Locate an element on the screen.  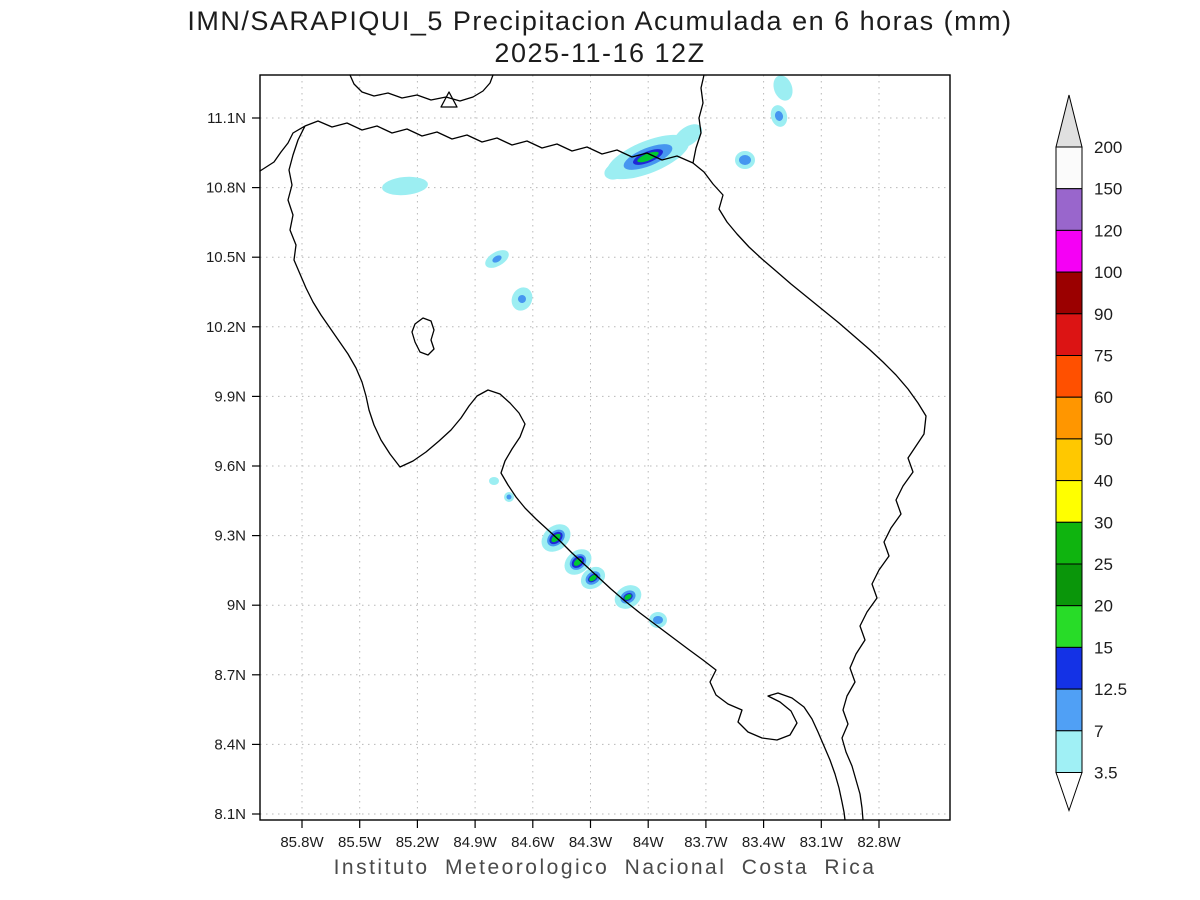
colorbar-label: 90 is located at coordinates (1103, 314).